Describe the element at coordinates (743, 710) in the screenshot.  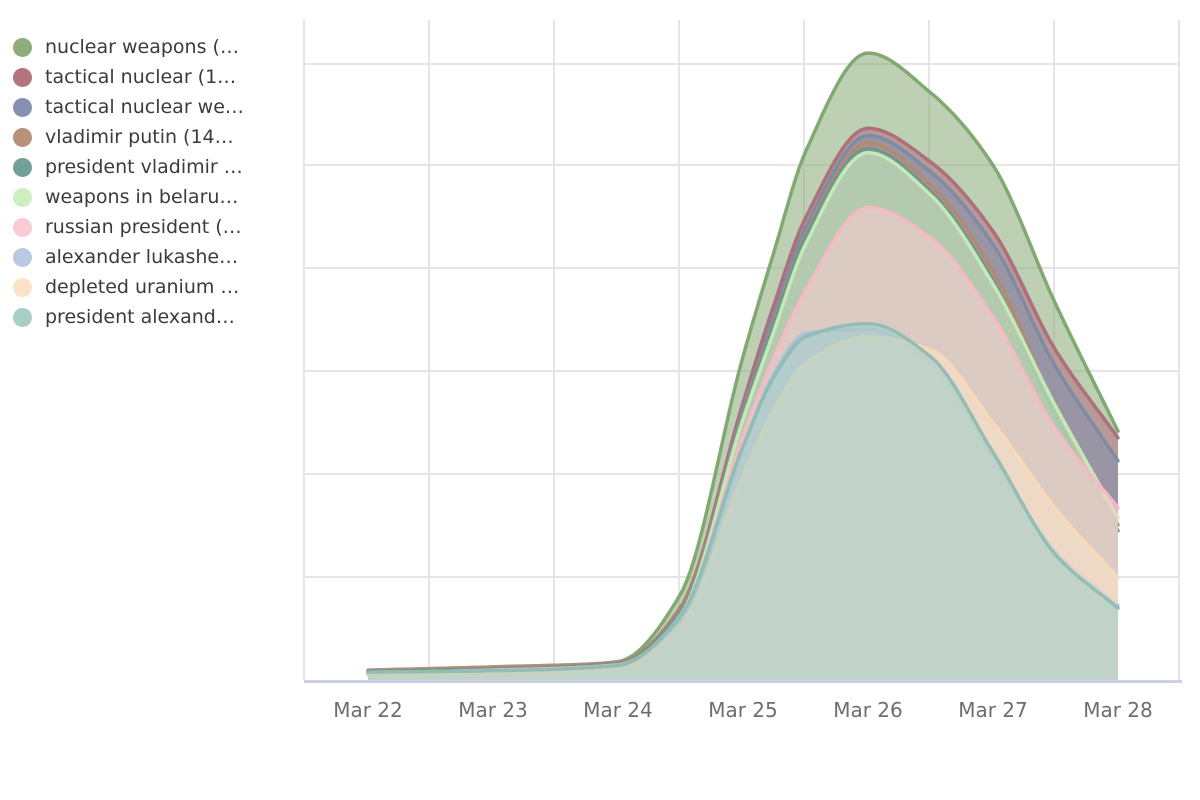
I see `x-axis-label: Mar 25` at that location.